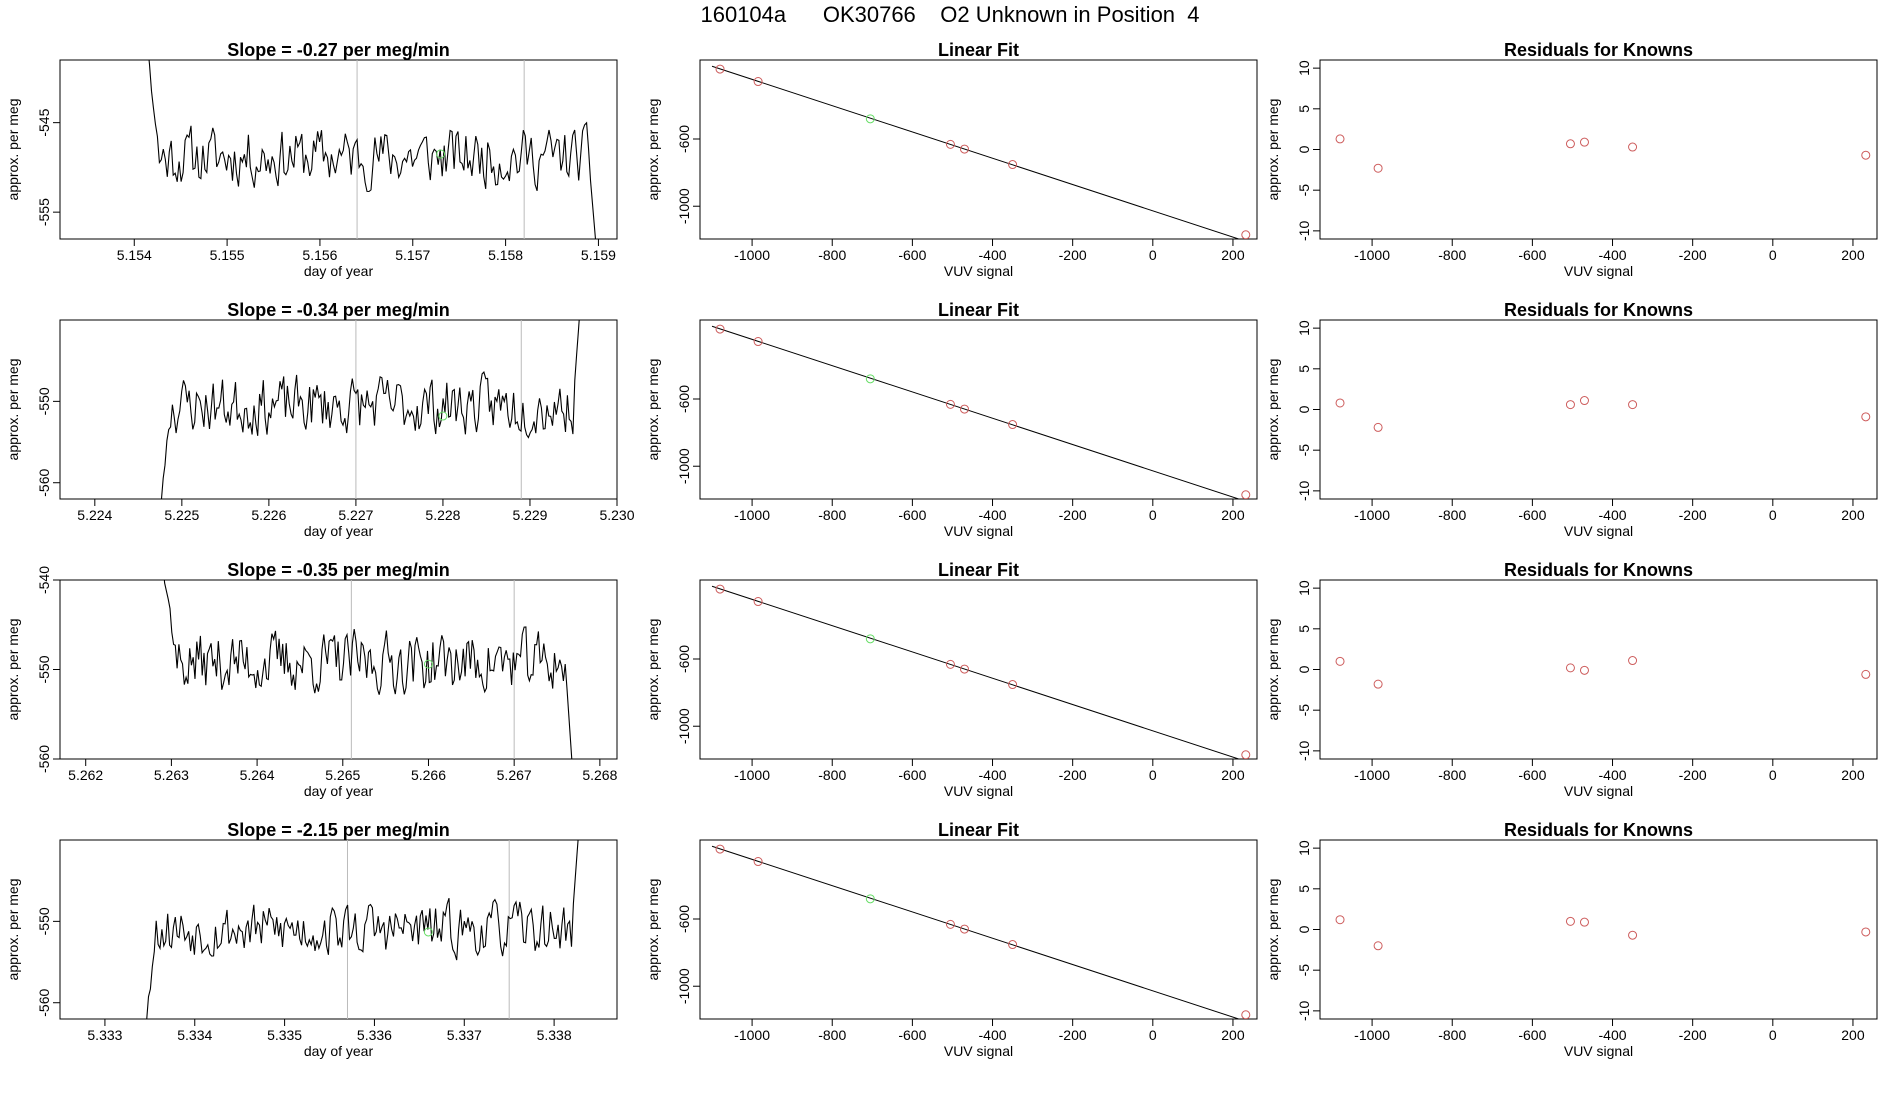 This screenshot has width=1900, height=1100. Describe the element at coordinates (338, 830) in the screenshot. I see `plot-title: Slope = -2.15 per meg/min` at that location.